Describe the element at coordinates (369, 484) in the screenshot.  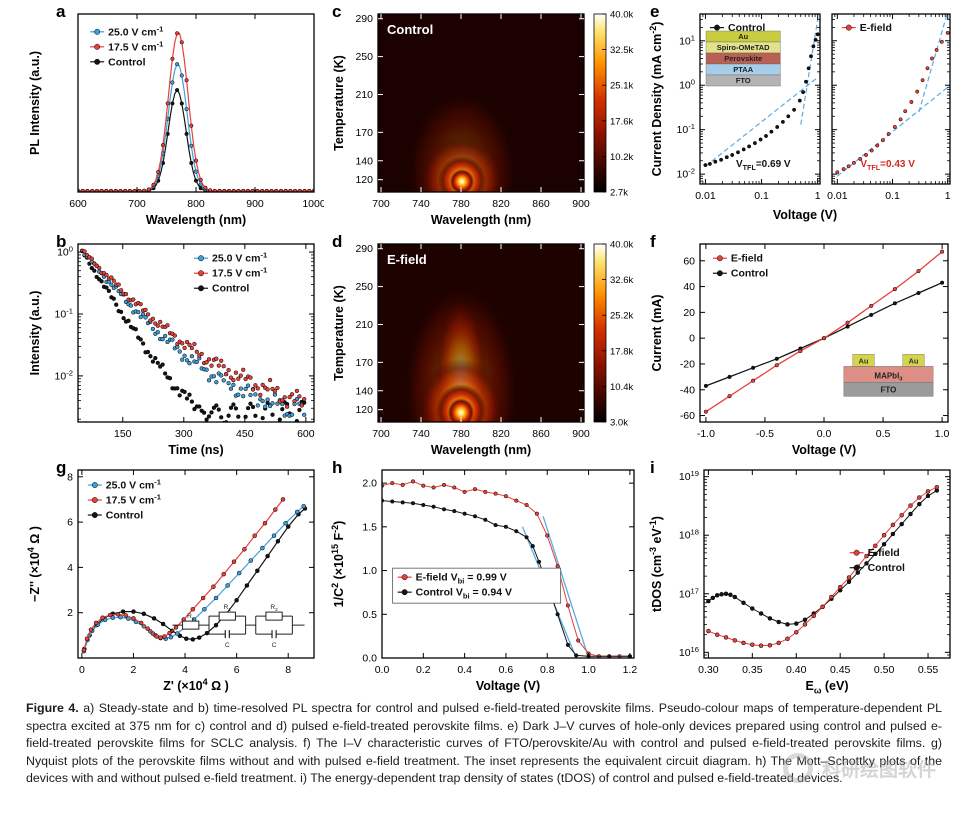
I see `svg-text: 2.0` at that location.